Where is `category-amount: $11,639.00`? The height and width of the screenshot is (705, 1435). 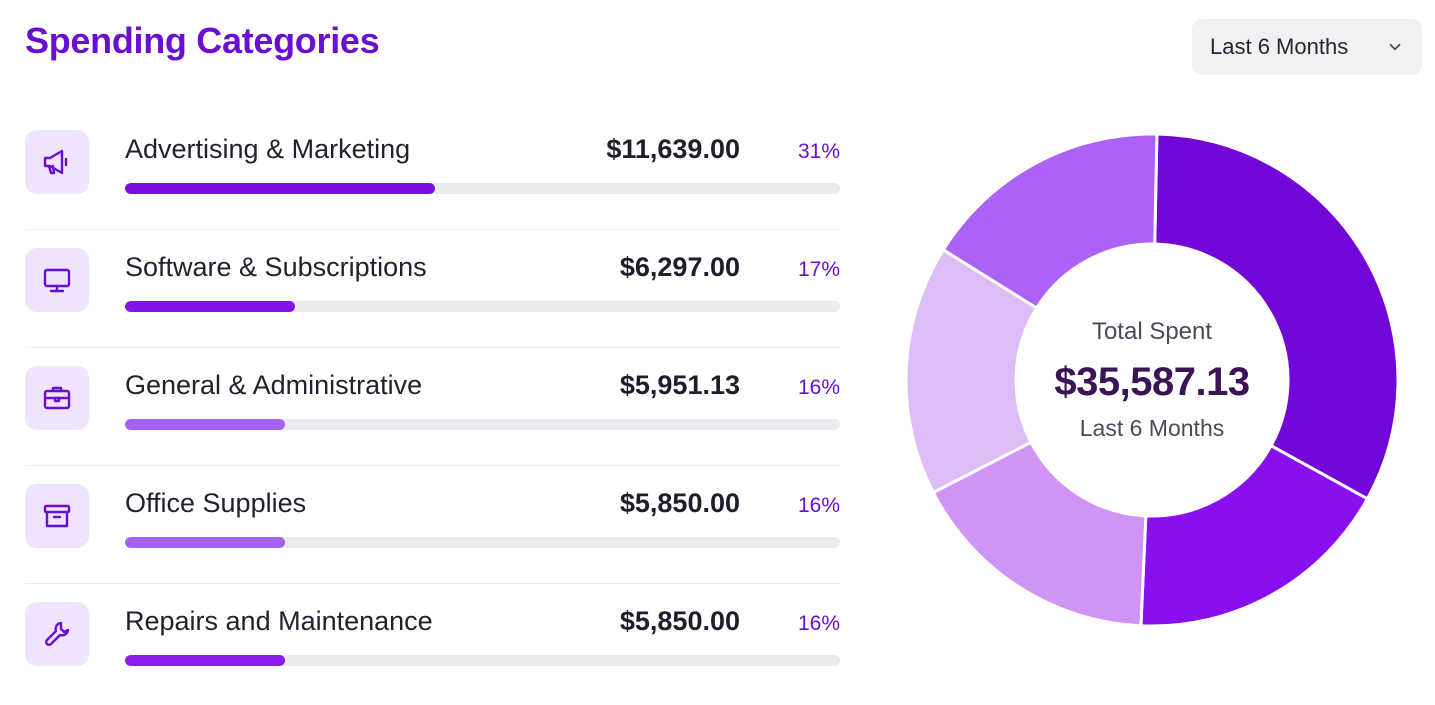
category-amount: $11,639.00 is located at coordinates (673, 149).